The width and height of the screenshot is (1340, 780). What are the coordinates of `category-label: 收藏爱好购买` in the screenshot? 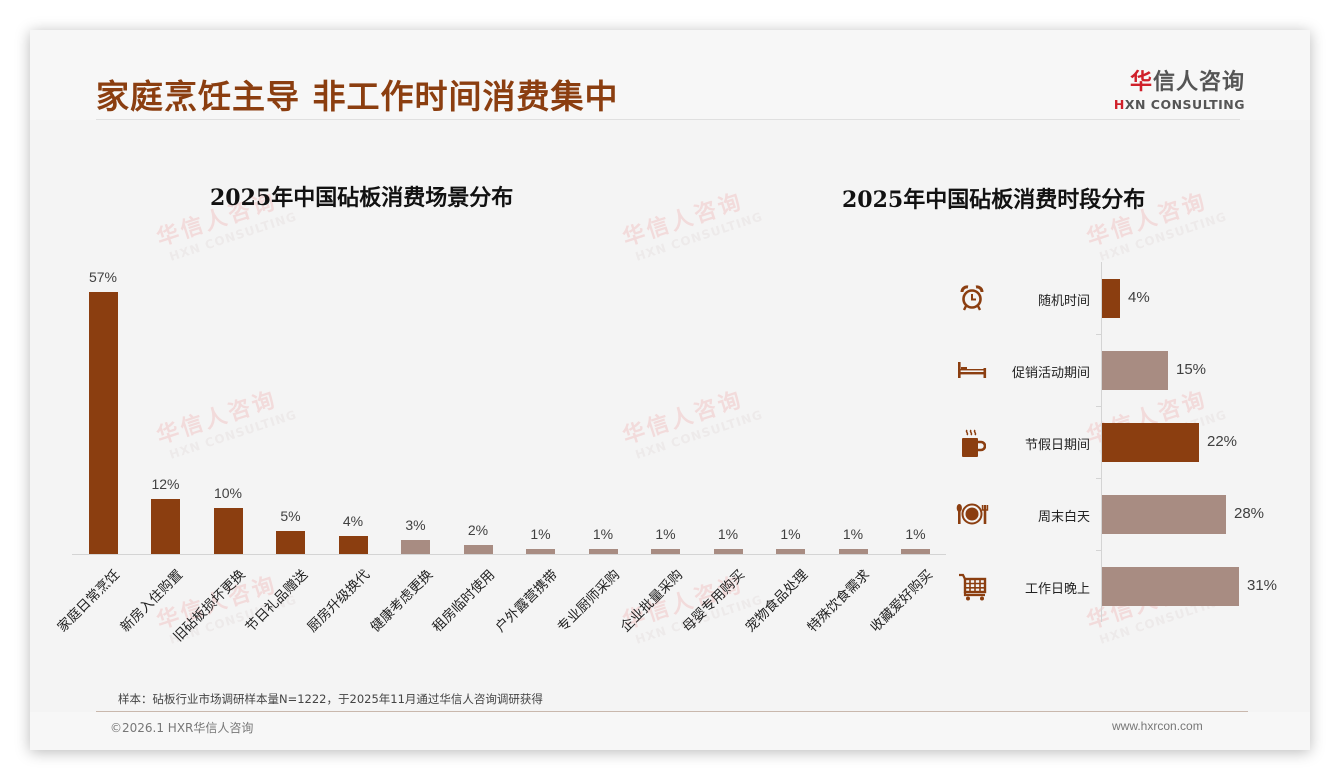 It's located at (901, 601).